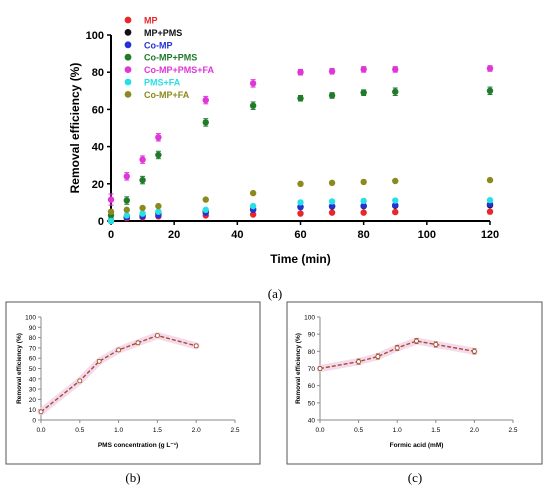 The width and height of the screenshot is (550, 489). Describe the element at coordinates (358, 430) in the screenshot. I see `x-tick-label: 0.5` at that location.